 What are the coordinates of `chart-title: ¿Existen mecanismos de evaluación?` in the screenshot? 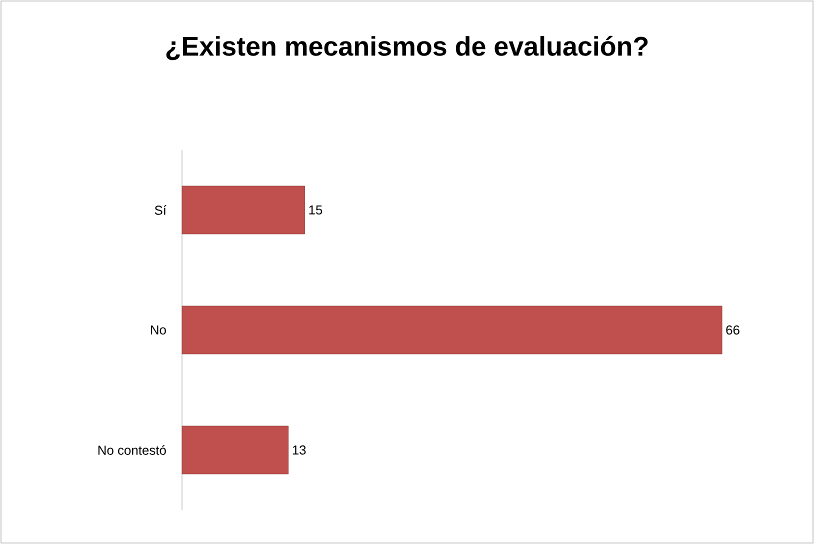 It's located at (407, 48).